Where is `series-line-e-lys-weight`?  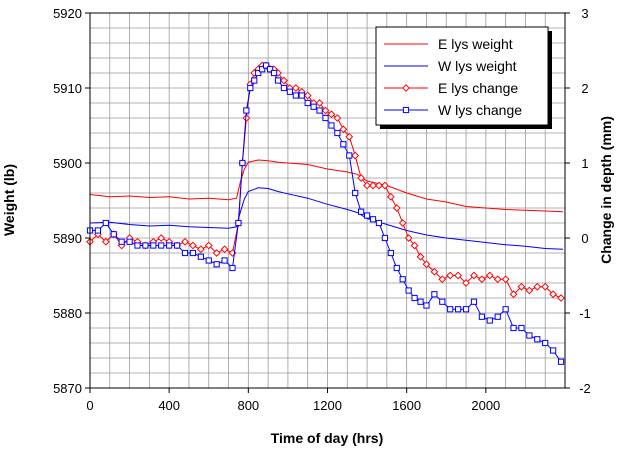 series-line-e-lys-weight is located at coordinates (326, 186).